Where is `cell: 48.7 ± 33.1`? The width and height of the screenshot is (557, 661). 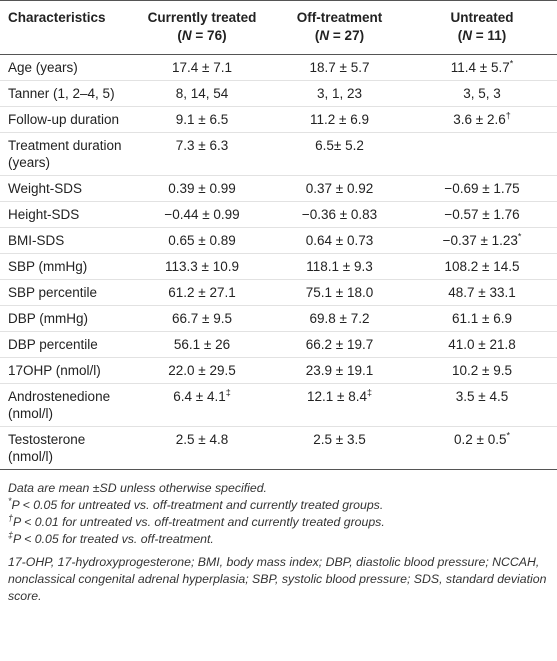
cell: 48.7 ± 33.1 is located at coordinates (482, 292).